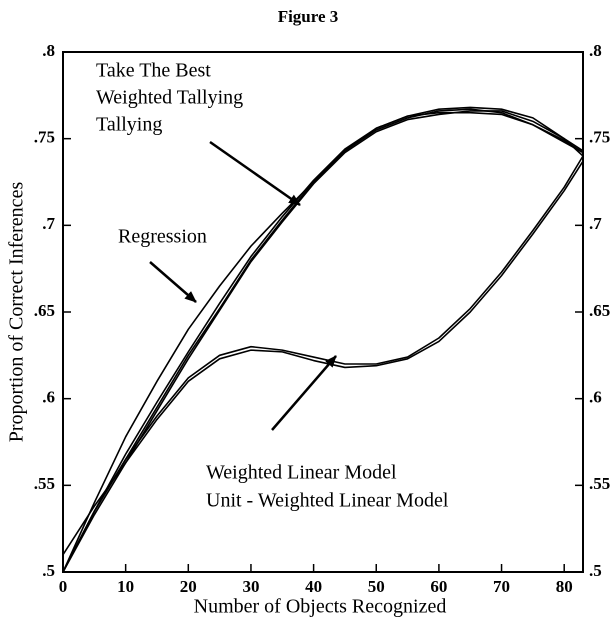 The image size is (616, 621). Describe the element at coordinates (595, 50) in the screenshot. I see `y-tick-label-right: .8` at that location.